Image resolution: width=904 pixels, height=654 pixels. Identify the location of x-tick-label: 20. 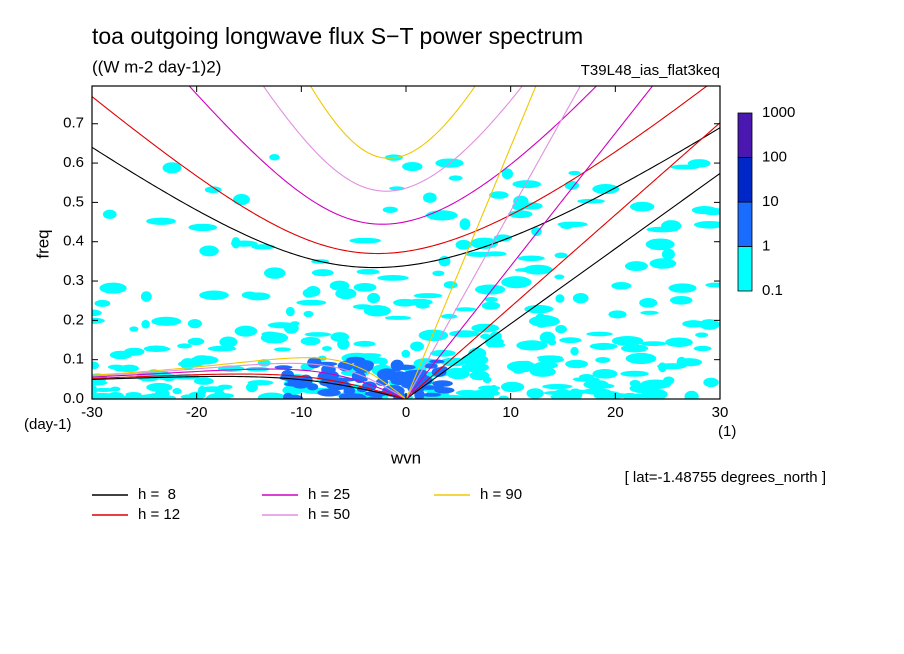
(615, 412).